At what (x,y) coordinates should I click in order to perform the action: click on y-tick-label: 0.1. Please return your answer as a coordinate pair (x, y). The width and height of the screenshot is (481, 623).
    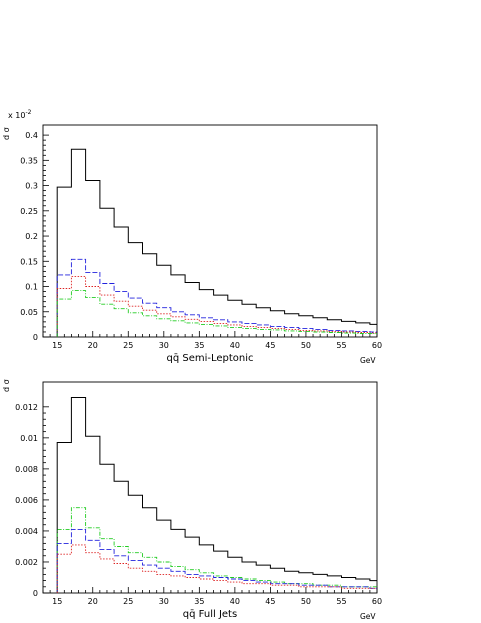
    Looking at the image, I should click on (31, 287).